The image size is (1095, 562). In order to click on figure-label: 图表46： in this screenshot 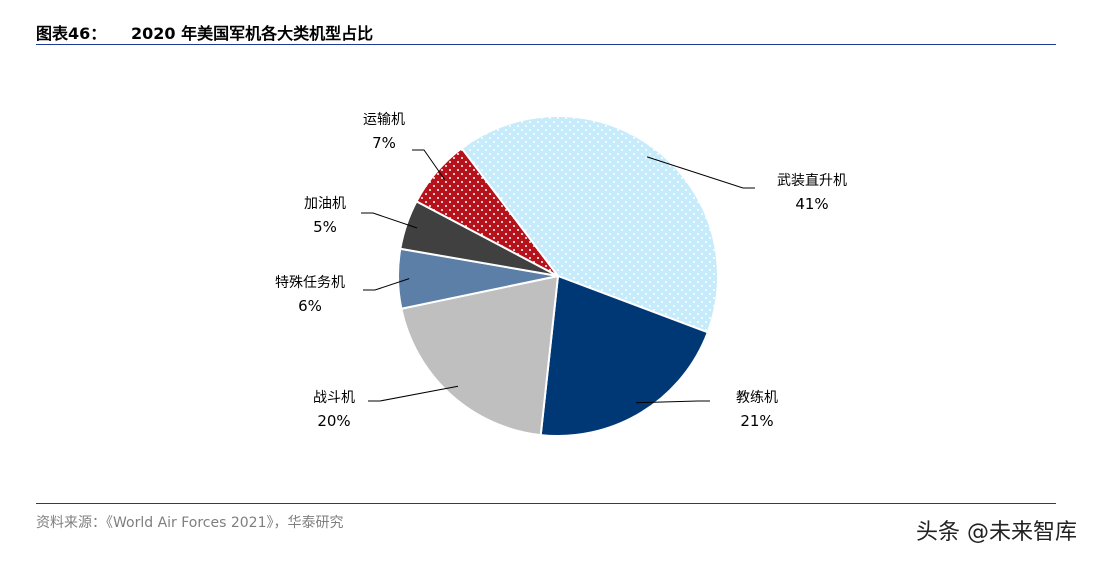, I will do `click(71, 33)`.